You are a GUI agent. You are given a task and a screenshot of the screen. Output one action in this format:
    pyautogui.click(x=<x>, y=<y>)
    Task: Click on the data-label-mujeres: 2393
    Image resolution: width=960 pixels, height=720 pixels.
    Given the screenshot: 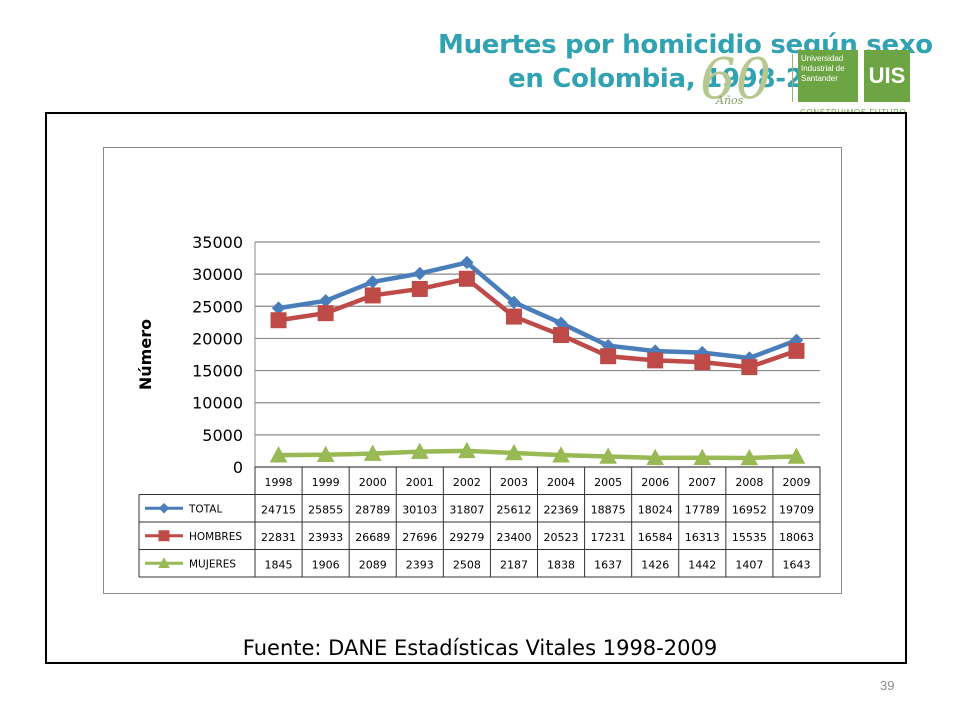 What is the action you would take?
    pyautogui.click(x=420, y=564)
    